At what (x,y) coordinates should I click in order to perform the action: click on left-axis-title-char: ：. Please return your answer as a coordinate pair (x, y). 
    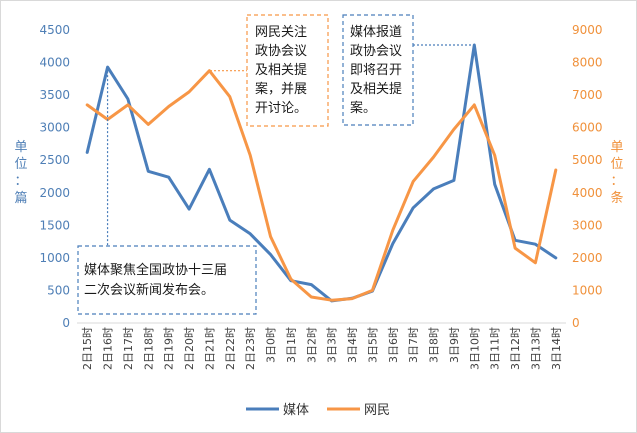
    Looking at the image, I should click on (20, 181).